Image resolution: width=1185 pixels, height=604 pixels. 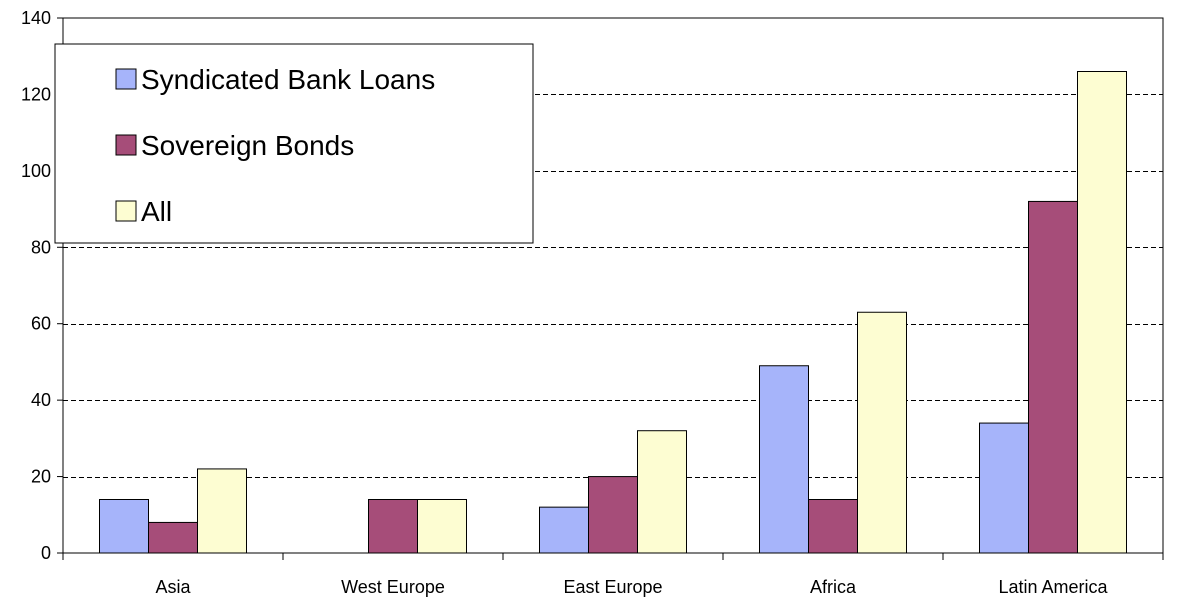 What do you see at coordinates (36, 94) in the screenshot?
I see `y-tick-label-120: 120` at bounding box center [36, 94].